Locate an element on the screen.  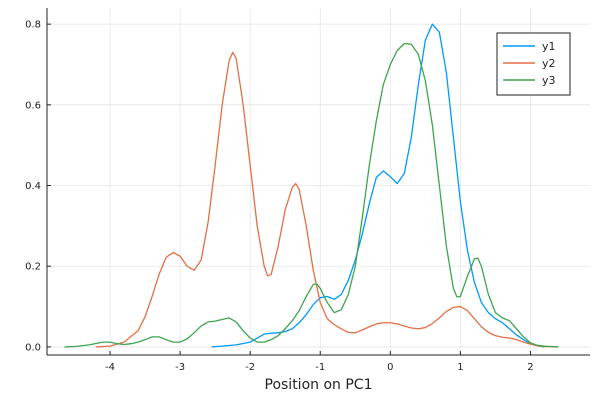
x-tick-label: 1 is located at coordinates (460, 367).